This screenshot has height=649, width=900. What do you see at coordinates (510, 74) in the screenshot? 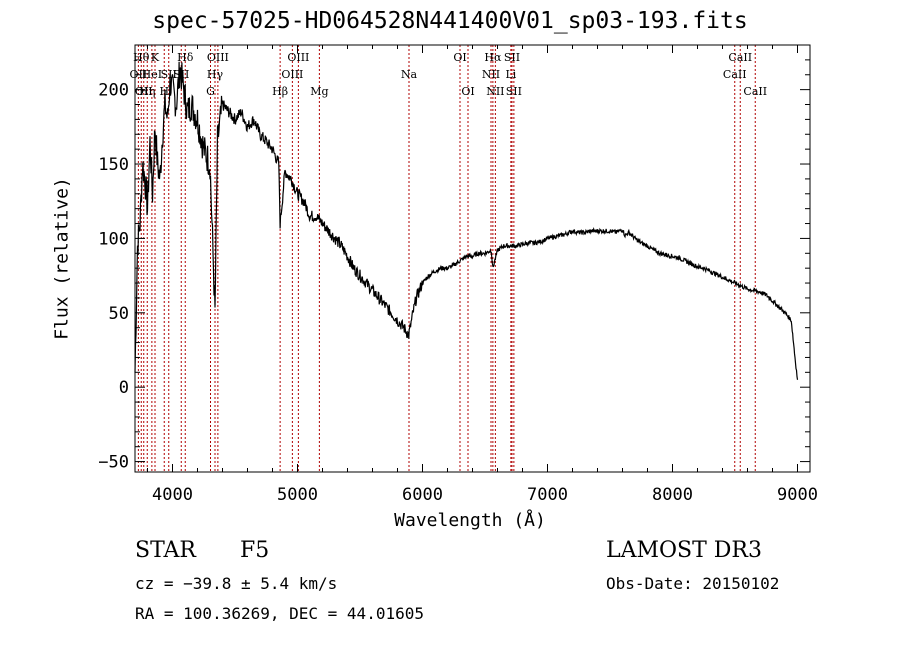
I see `spectral-line-label: Li` at bounding box center [510, 74].